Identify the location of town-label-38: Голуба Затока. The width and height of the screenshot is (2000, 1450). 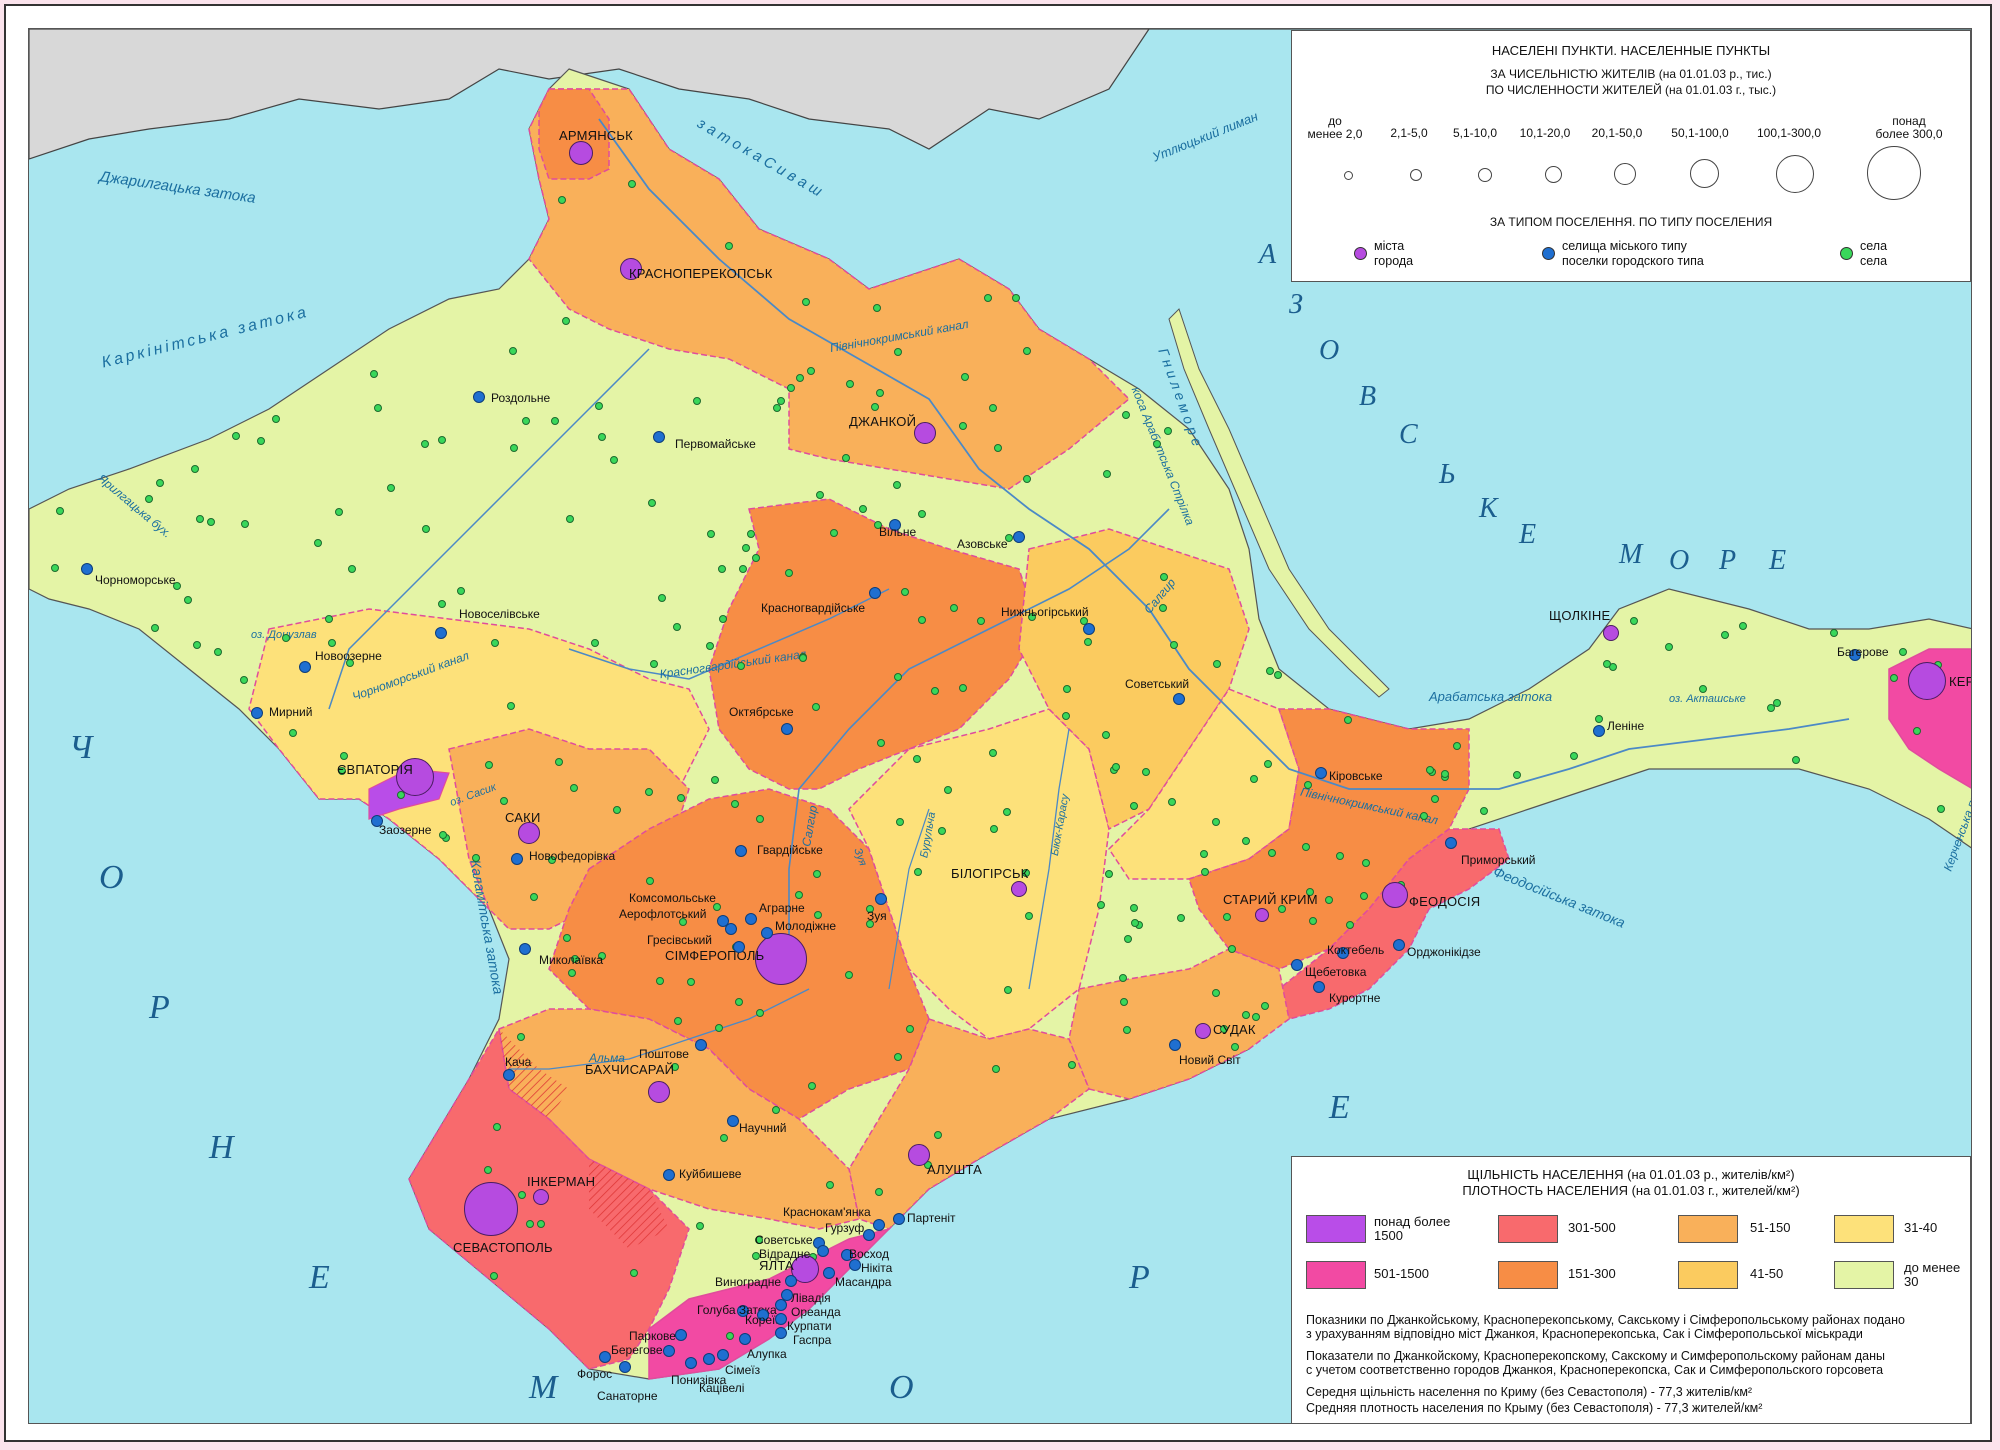
(737, 1310).